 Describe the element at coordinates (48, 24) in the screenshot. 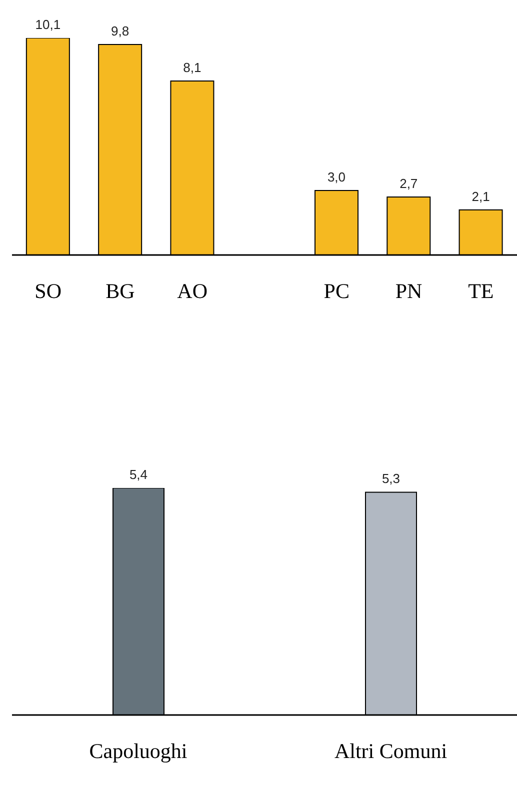

I see `data-label: 10,1` at that location.